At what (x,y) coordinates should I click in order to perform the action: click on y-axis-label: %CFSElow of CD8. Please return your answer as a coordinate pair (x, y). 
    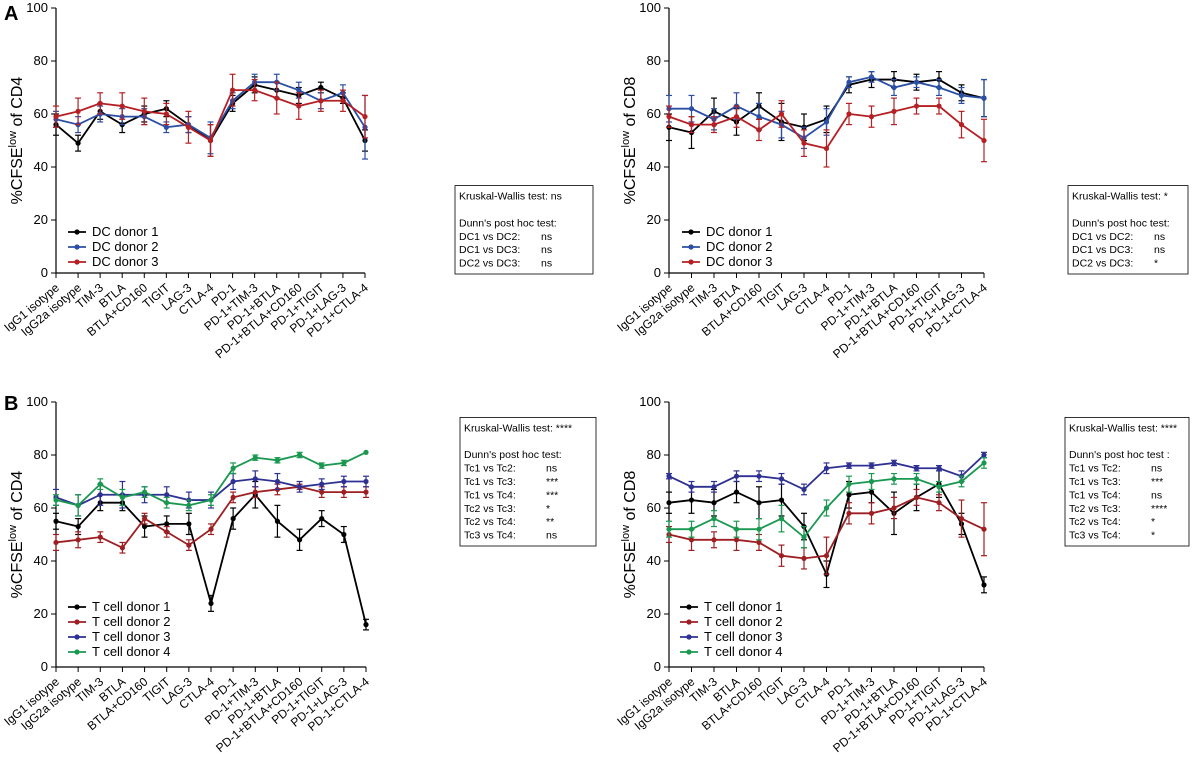
    Looking at the image, I should click on (629, 535).